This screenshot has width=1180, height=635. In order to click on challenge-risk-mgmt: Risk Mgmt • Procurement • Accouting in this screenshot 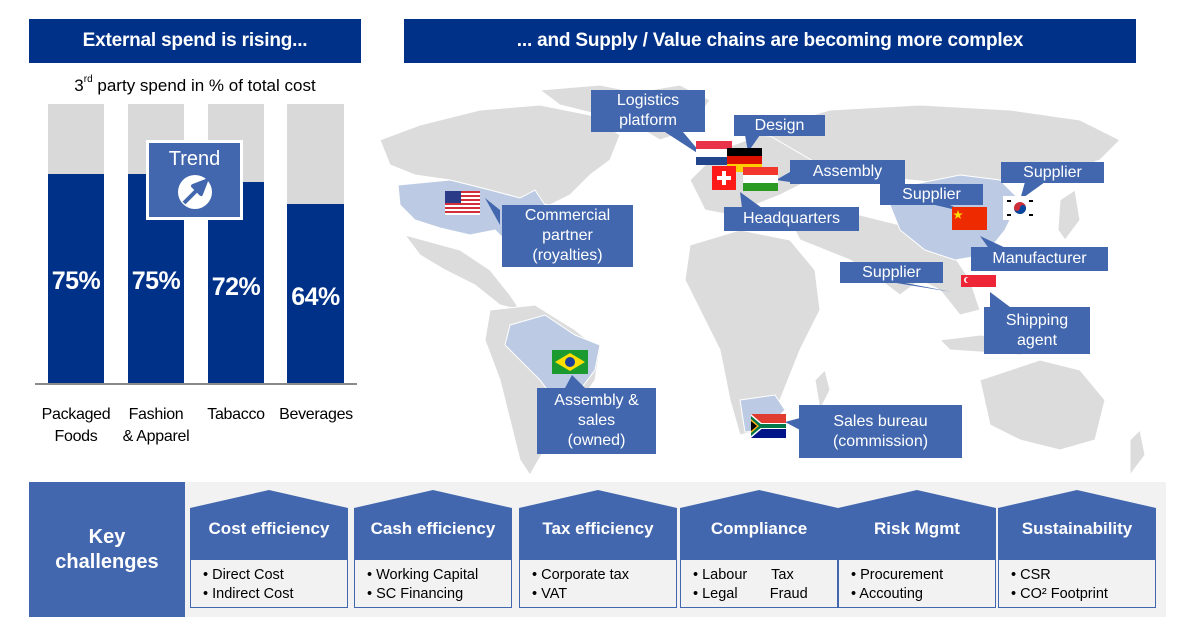, I will do `click(917, 549)`.